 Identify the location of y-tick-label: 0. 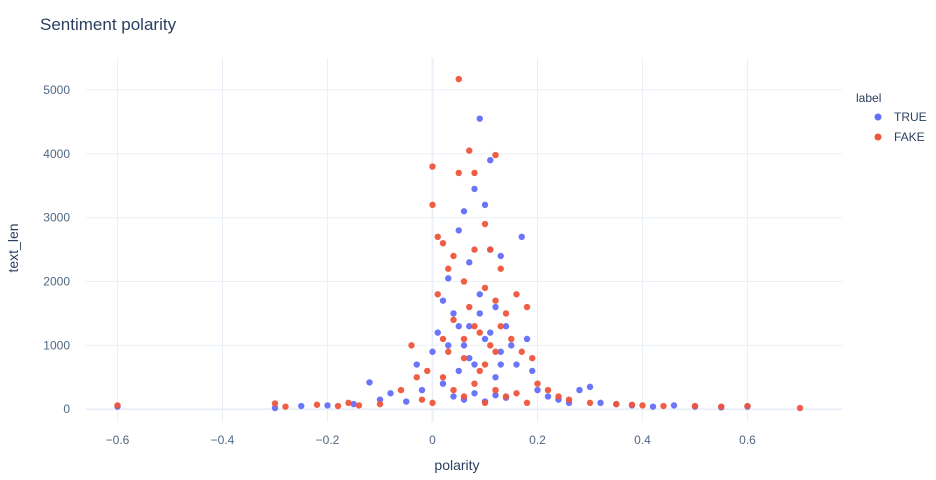
(66, 409).